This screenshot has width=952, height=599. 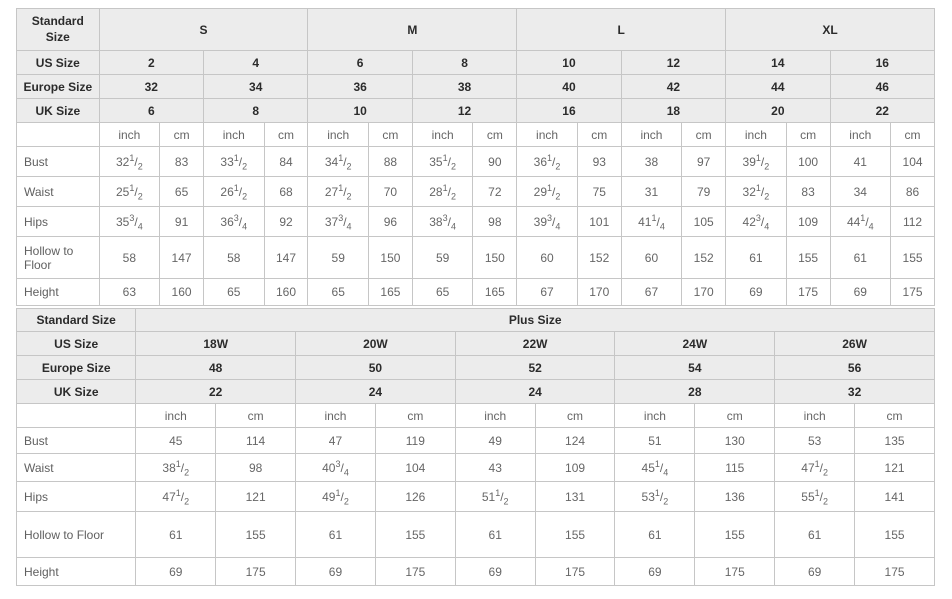 What do you see at coordinates (808, 161) in the screenshot?
I see `measurement-value-cell: 100` at bounding box center [808, 161].